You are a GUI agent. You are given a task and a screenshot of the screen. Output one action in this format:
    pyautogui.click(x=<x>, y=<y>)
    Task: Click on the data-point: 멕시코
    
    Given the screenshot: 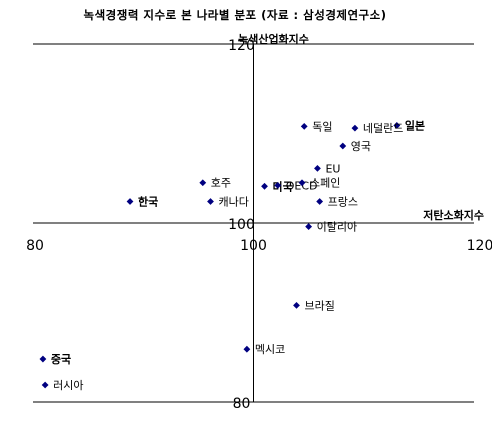 What is the action you would take?
    pyautogui.click(x=264, y=349)
    